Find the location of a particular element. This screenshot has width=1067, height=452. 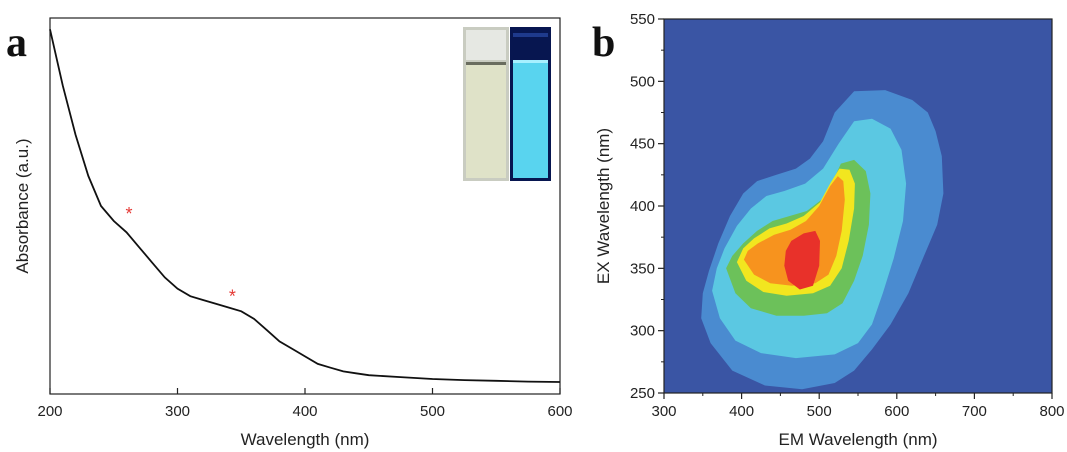

eem-y-tick-label: 500 is located at coordinates (642, 81).